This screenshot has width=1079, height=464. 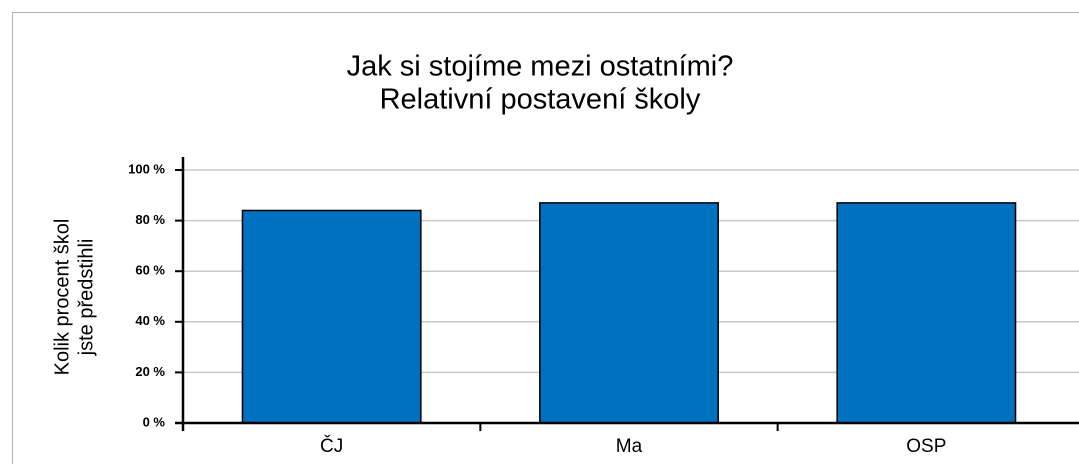 What do you see at coordinates (62, 297) in the screenshot?
I see `y-axis-label-line: Kolik procent škol` at bounding box center [62, 297].